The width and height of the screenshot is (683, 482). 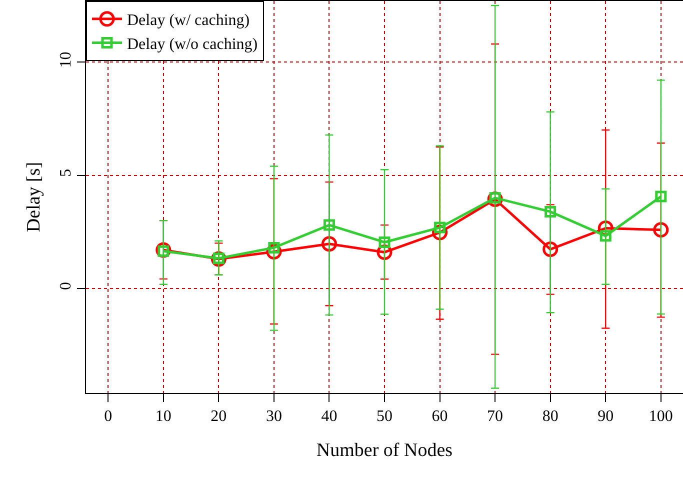 I want to click on y-axis-title: Delay [s], so click(x=33, y=197).